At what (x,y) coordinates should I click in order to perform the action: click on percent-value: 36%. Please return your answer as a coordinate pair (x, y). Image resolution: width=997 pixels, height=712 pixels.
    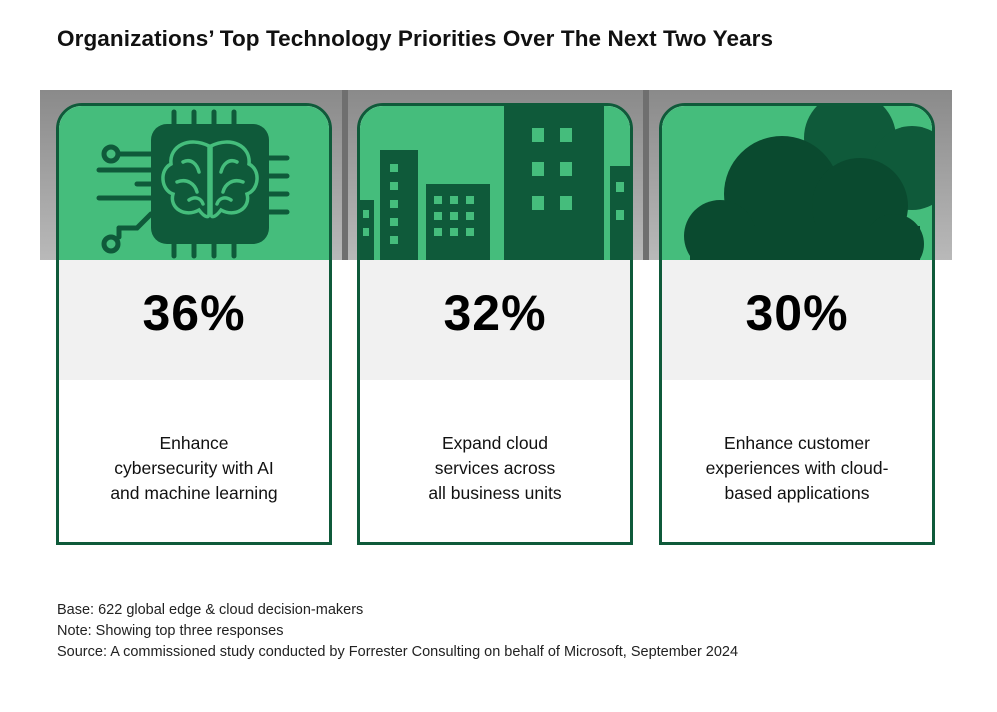
    Looking at the image, I should click on (194, 313).